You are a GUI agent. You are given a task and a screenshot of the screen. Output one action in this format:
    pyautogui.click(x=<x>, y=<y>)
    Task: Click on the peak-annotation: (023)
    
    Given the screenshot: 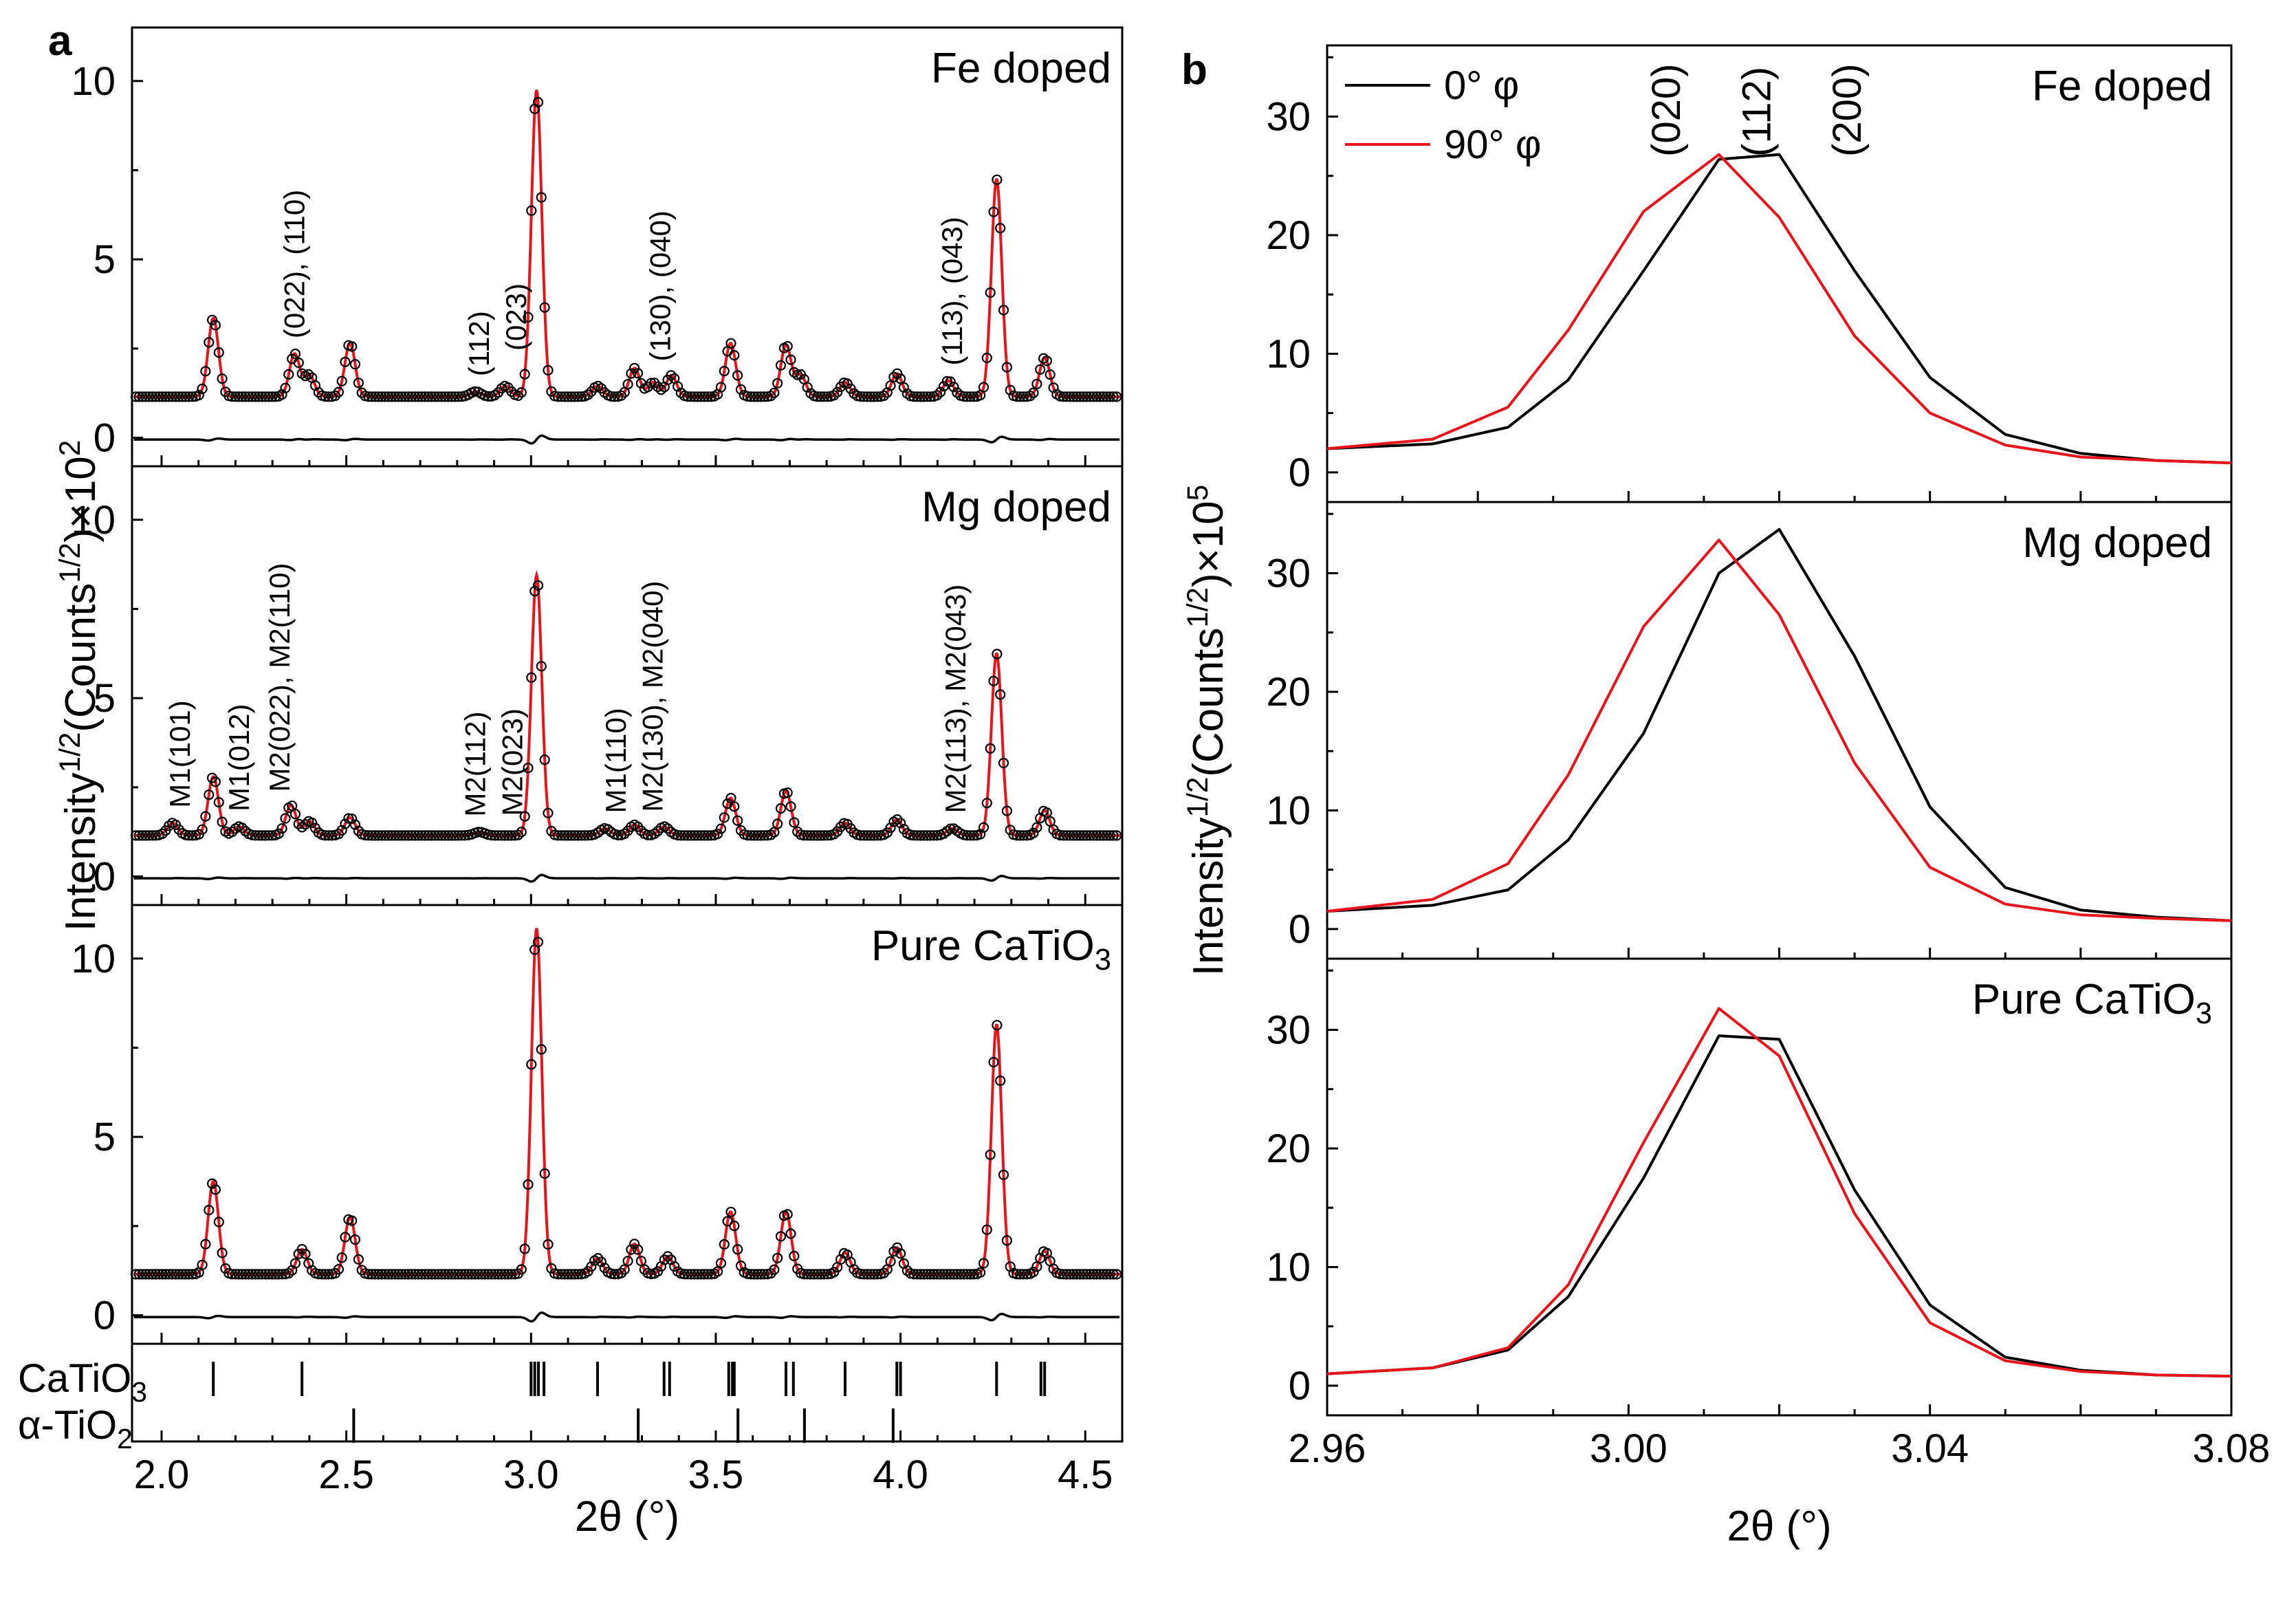 What is the action you would take?
    pyautogui.click(x=516, y=317)
    